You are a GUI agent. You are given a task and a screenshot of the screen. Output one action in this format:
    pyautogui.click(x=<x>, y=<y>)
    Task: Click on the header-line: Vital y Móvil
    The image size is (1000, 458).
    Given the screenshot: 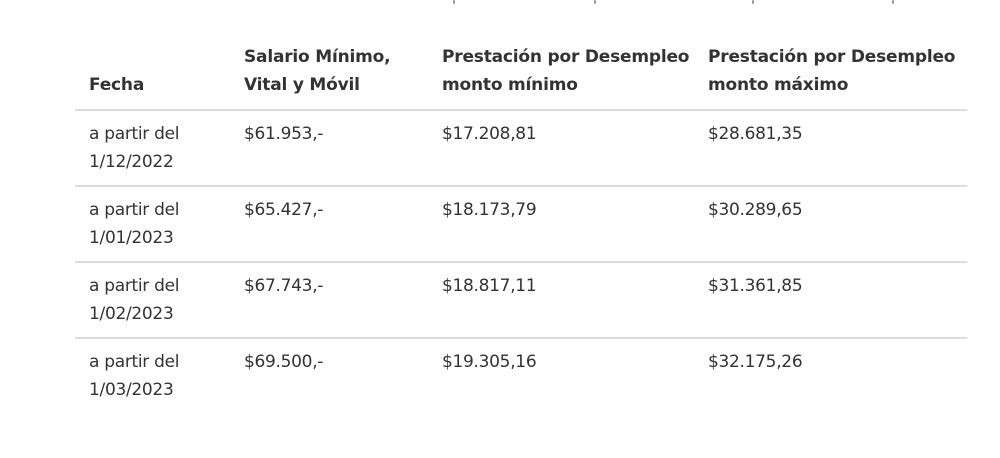 What is the action you would take?
    pyautogui.click(x=302, y=85)
    